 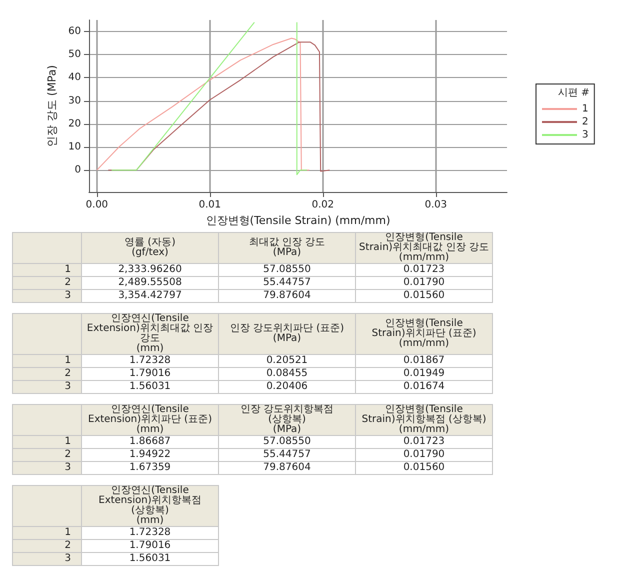 What do you see at coordinates (51, 106) in the screenshot?
I see `y-axis-title: 인장 강도 (MPa)` at bounding box center [51, 106].